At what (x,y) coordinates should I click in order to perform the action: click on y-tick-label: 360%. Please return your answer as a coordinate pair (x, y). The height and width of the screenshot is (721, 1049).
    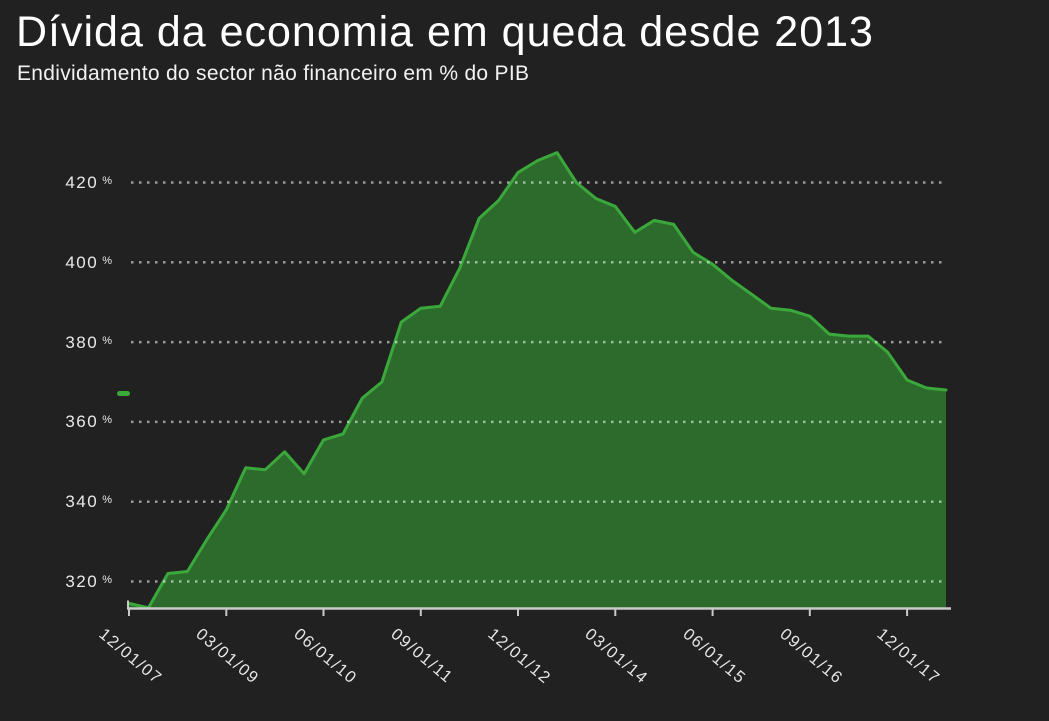
    Looking at the image, I should click on (67, 423).